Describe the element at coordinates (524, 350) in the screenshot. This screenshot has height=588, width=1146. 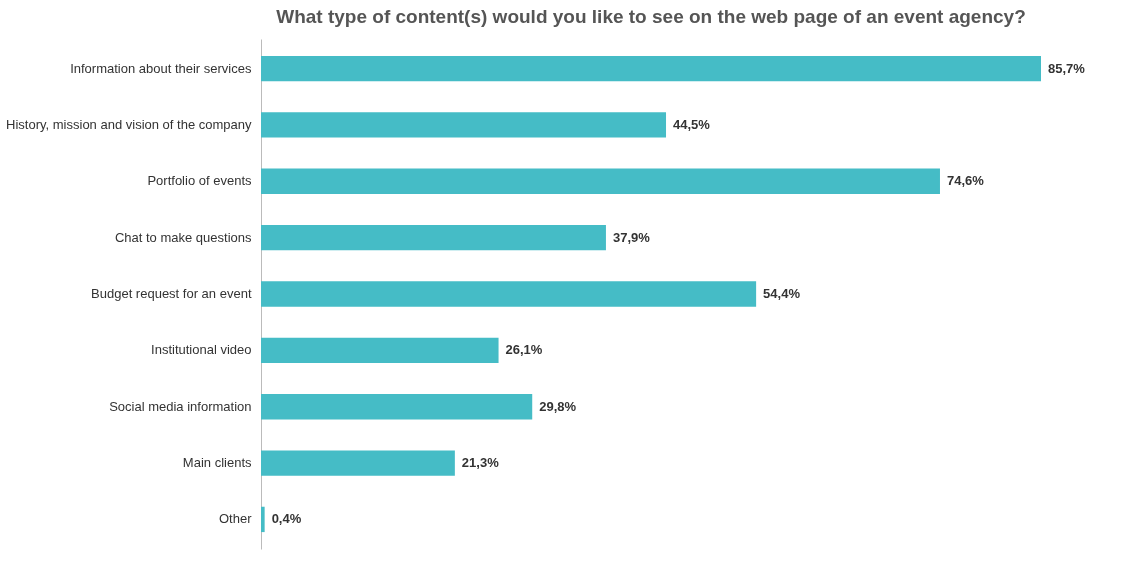
I see `data-label: 26,1%` at that location.